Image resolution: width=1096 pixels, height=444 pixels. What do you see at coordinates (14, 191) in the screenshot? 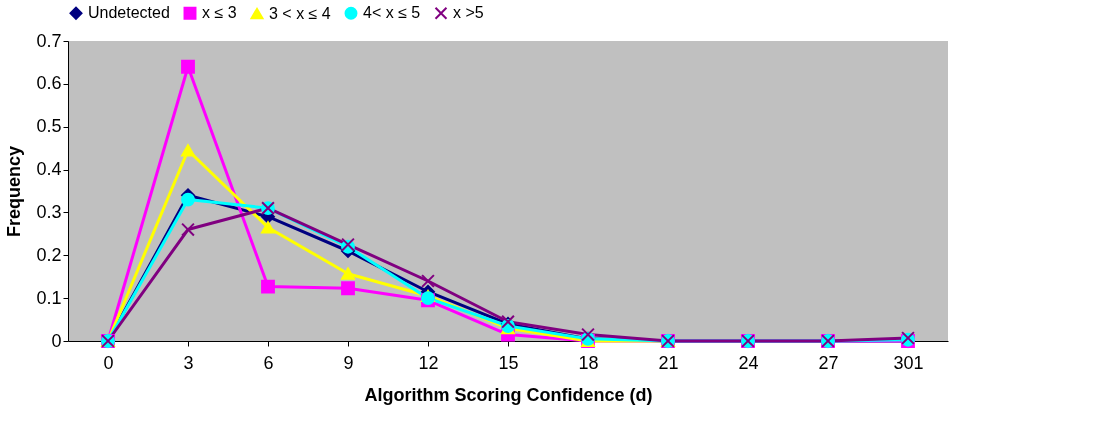
I see `y-axis-title: Frequency` at bounding box center [14, 191].